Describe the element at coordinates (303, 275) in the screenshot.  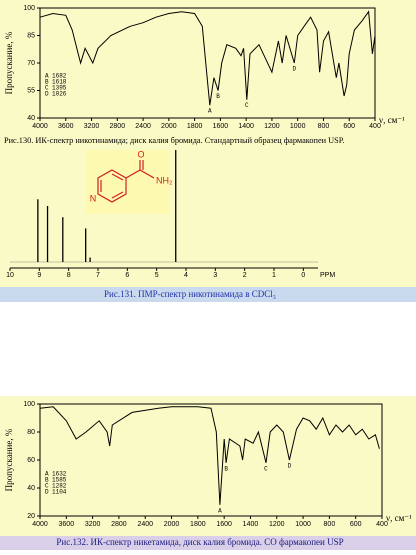
I see `x-tick-label: 0` at that location.